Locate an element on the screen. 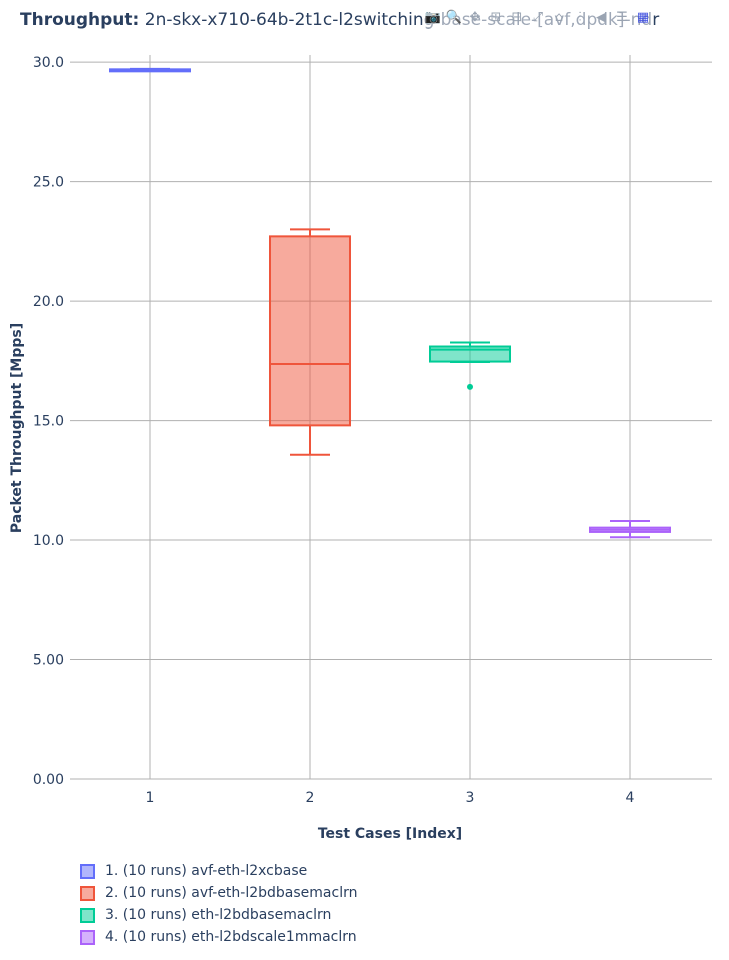 The height and width of the screenshot is (960, 729). modebar: 📷 🔍 ✥ ⊞ ⊟ ⤢ ⌂ ⫶ ◀ ☰ ▦ is located at coordinates (538, 17).